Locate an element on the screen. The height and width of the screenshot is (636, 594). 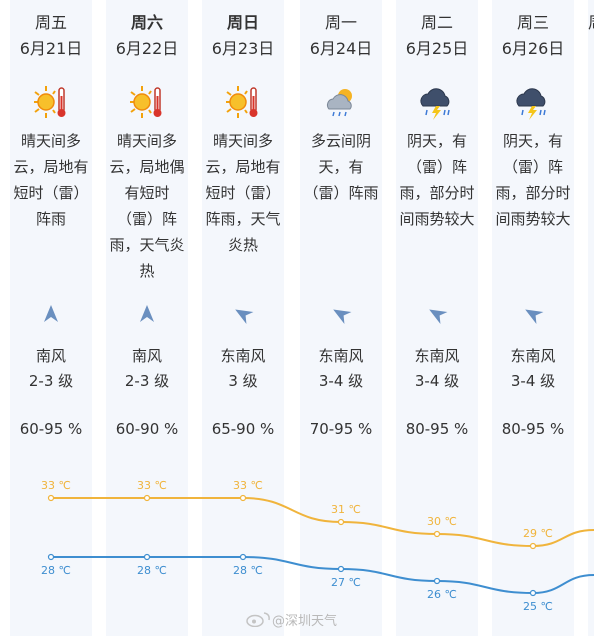
weather-description: 多云间阴 天，有 （雷）阵雨 is located at coordinates (341, 167).